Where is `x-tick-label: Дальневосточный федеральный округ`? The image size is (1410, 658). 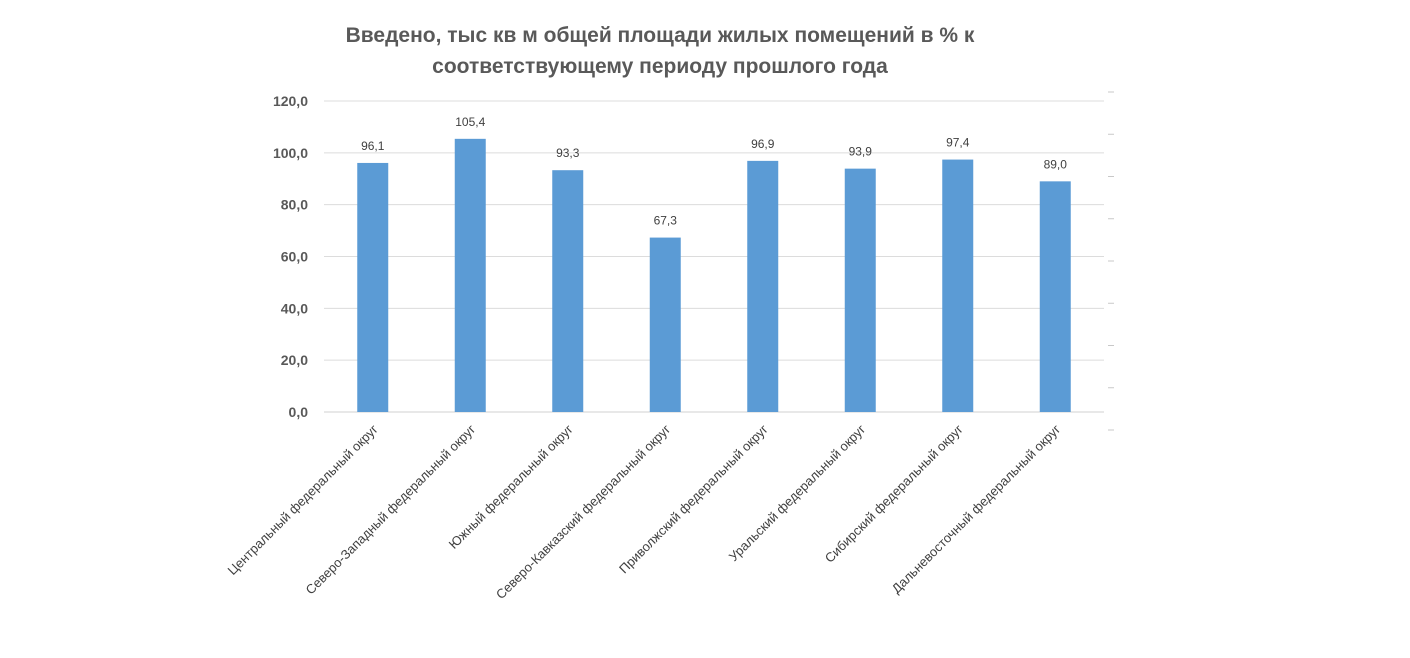
x-tick-label: Дальневосточный федеральный округ is located at coordinates (976, 508).